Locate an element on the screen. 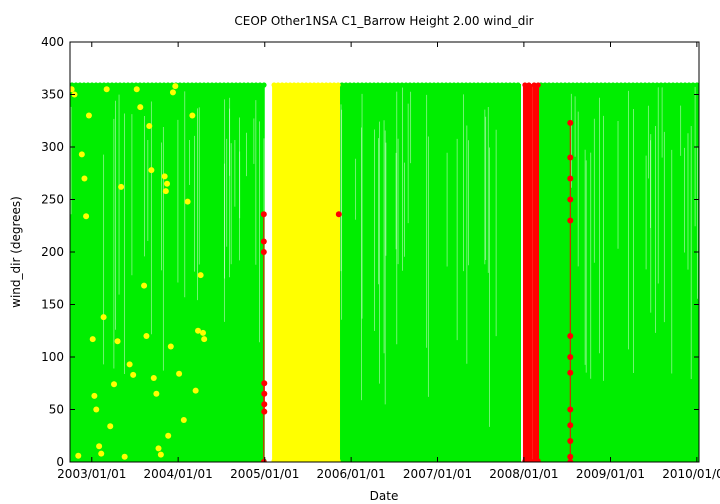 This screenshot has height=504, width=720. y-tick-label: 300 is located at coordinates (52, 147).